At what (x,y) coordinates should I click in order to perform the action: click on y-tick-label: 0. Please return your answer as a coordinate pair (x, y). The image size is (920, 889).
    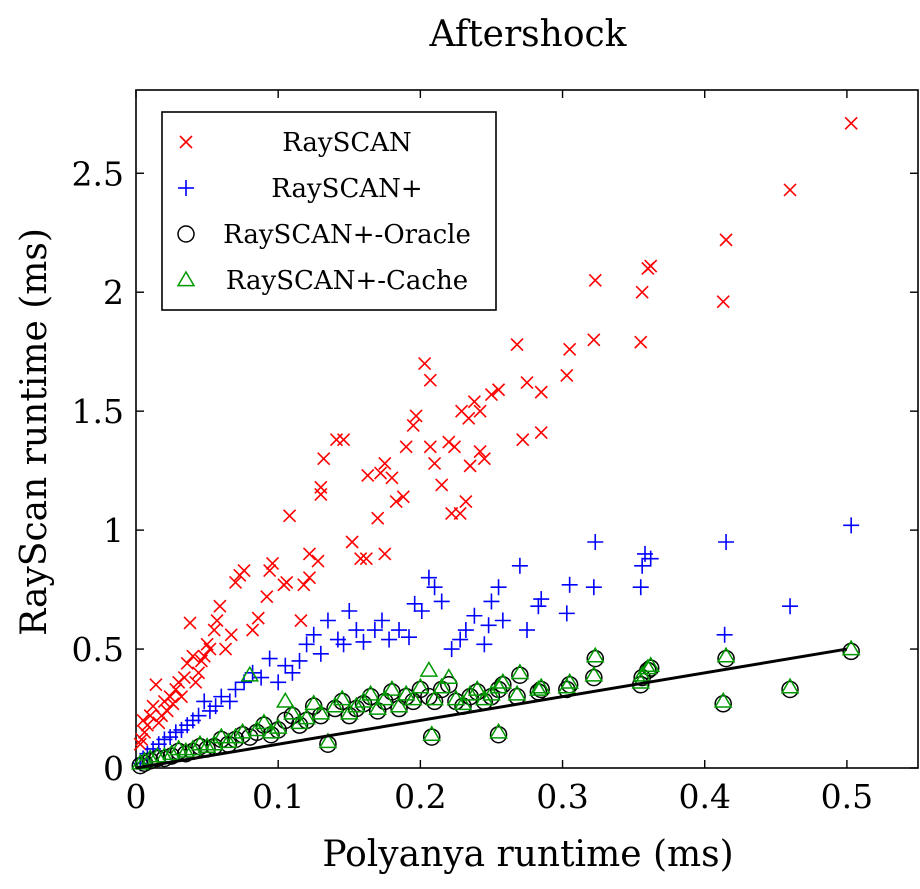
    Looking at the image, I should click on (113, 768).